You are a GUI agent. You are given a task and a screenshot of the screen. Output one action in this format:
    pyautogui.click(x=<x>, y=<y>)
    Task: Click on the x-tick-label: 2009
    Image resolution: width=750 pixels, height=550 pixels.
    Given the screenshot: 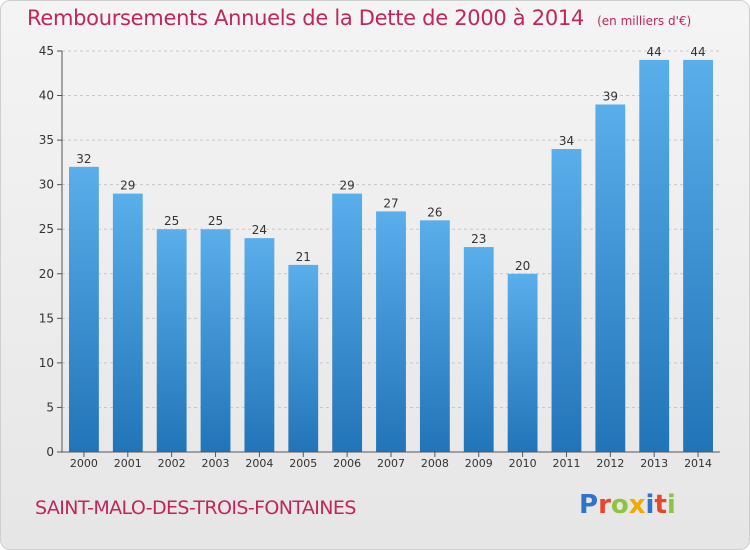 What is the action you would take?
    pyautogui.click(x=479, y=463)
    